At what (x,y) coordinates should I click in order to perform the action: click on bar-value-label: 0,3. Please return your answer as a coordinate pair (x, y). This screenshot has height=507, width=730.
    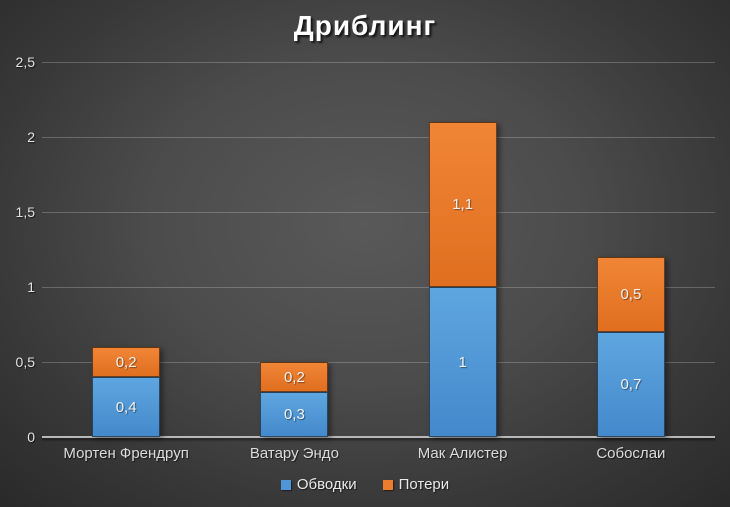
    Looking at the image, I should click on (294, 414).